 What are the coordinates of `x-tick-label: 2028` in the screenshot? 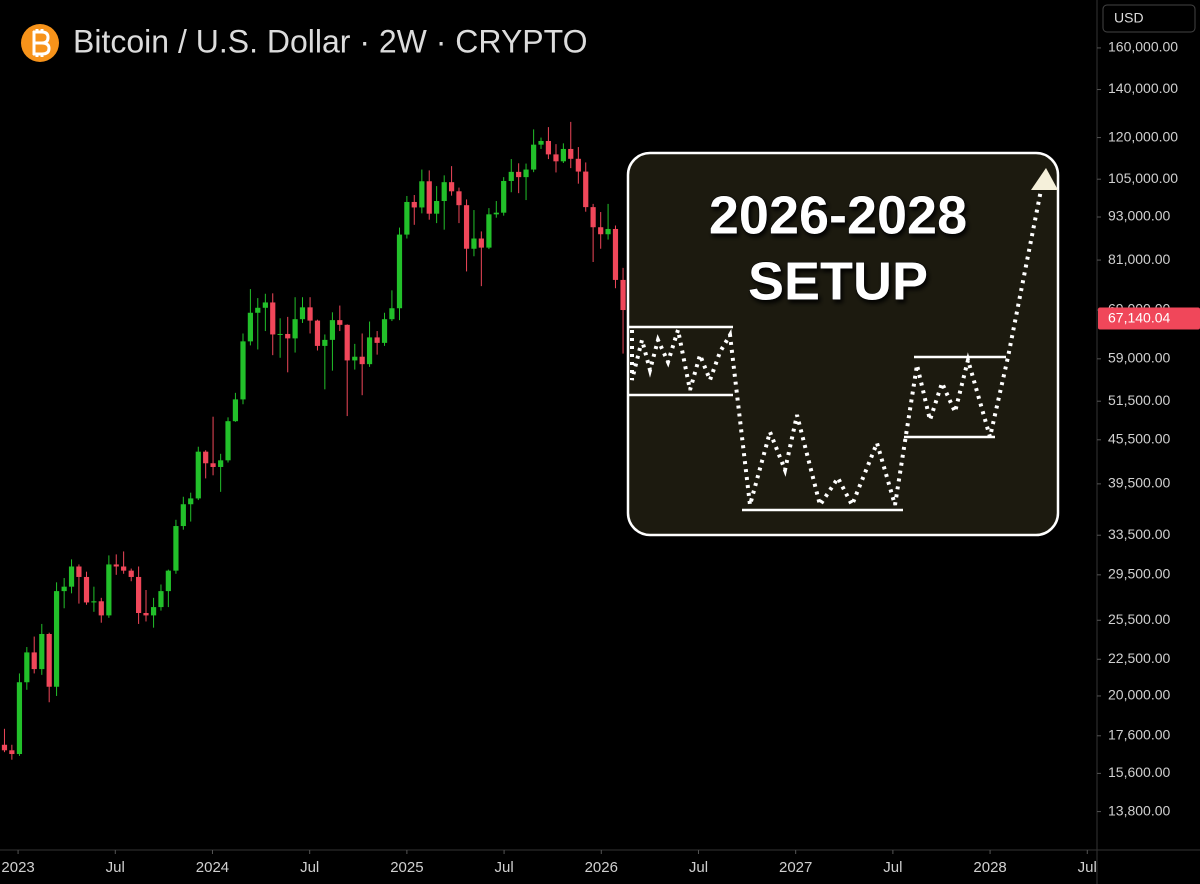 It's located at (989, 867).